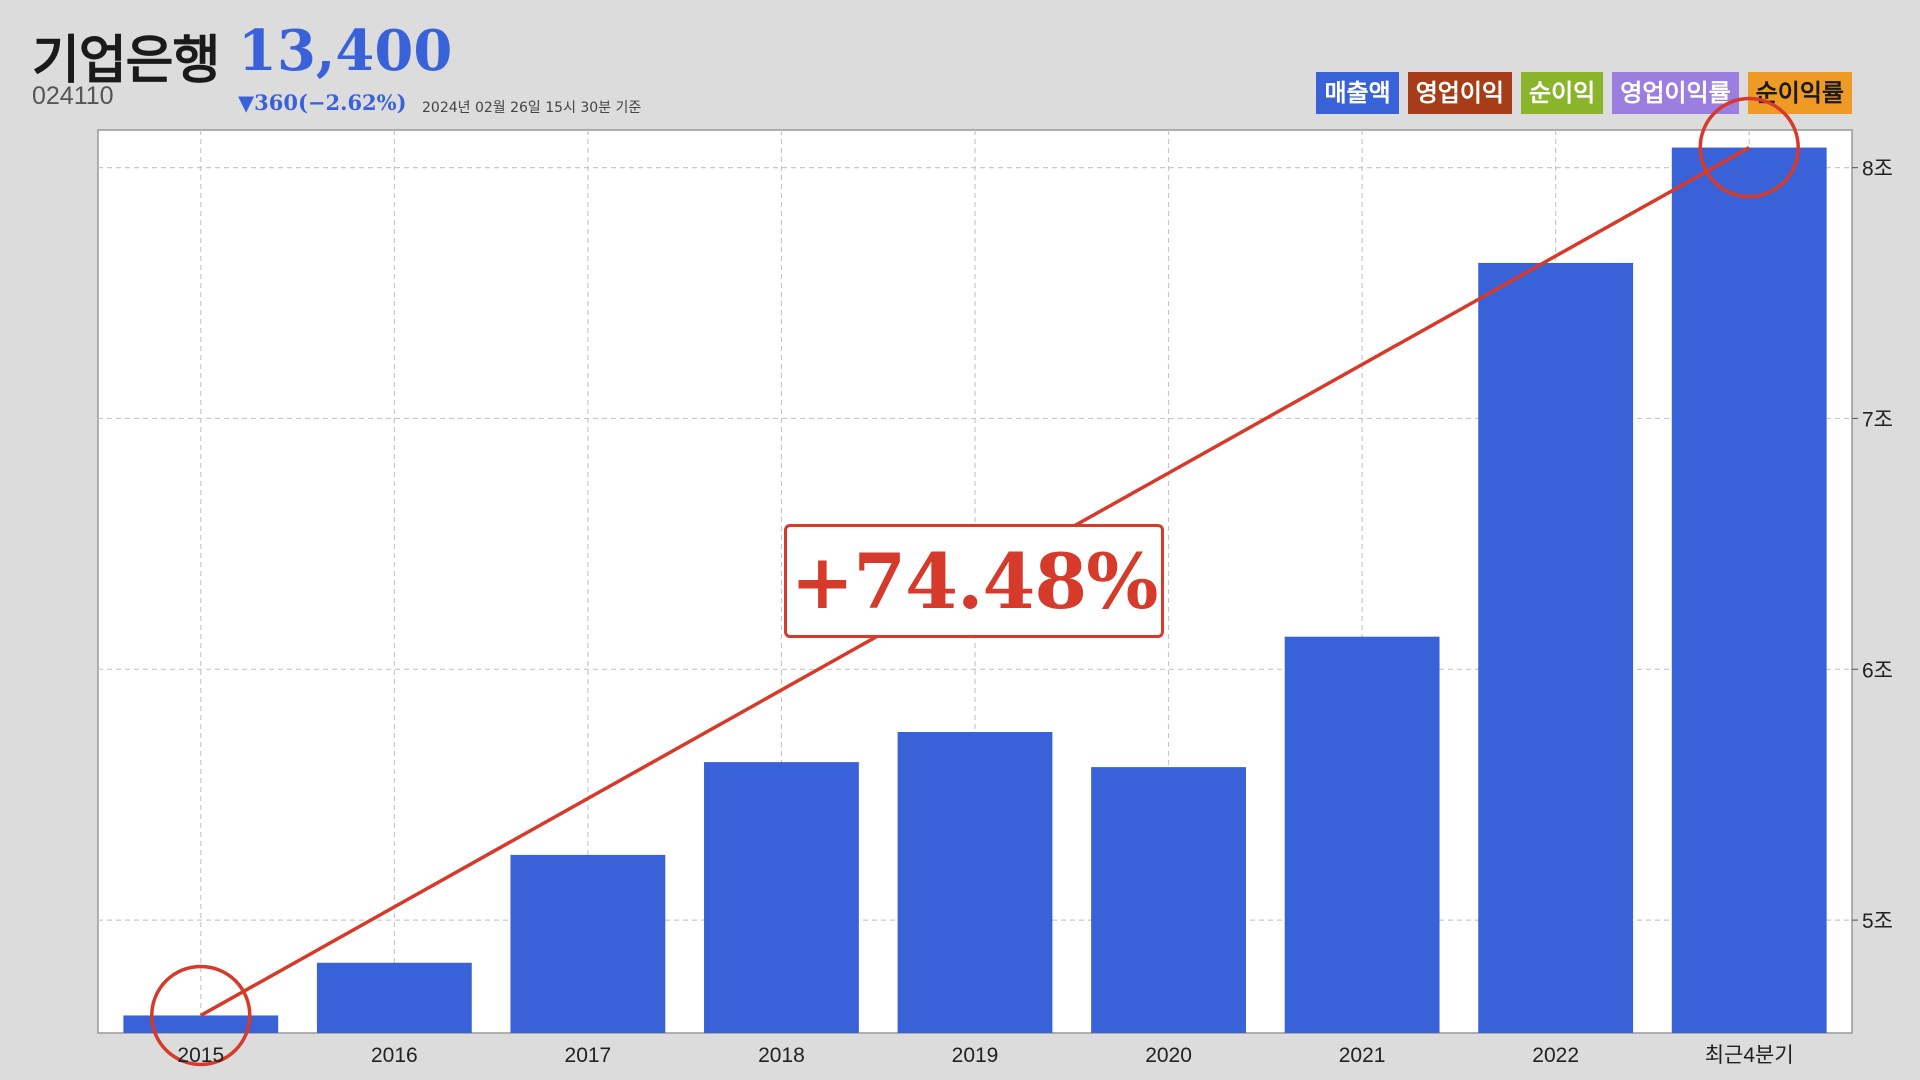 This screenshot has height=1080, width=1920. What do you see at coordinates (588, 1055) in the screenshot?
I see `x-tick-label: 2017` at bounding box center [588, 1055].